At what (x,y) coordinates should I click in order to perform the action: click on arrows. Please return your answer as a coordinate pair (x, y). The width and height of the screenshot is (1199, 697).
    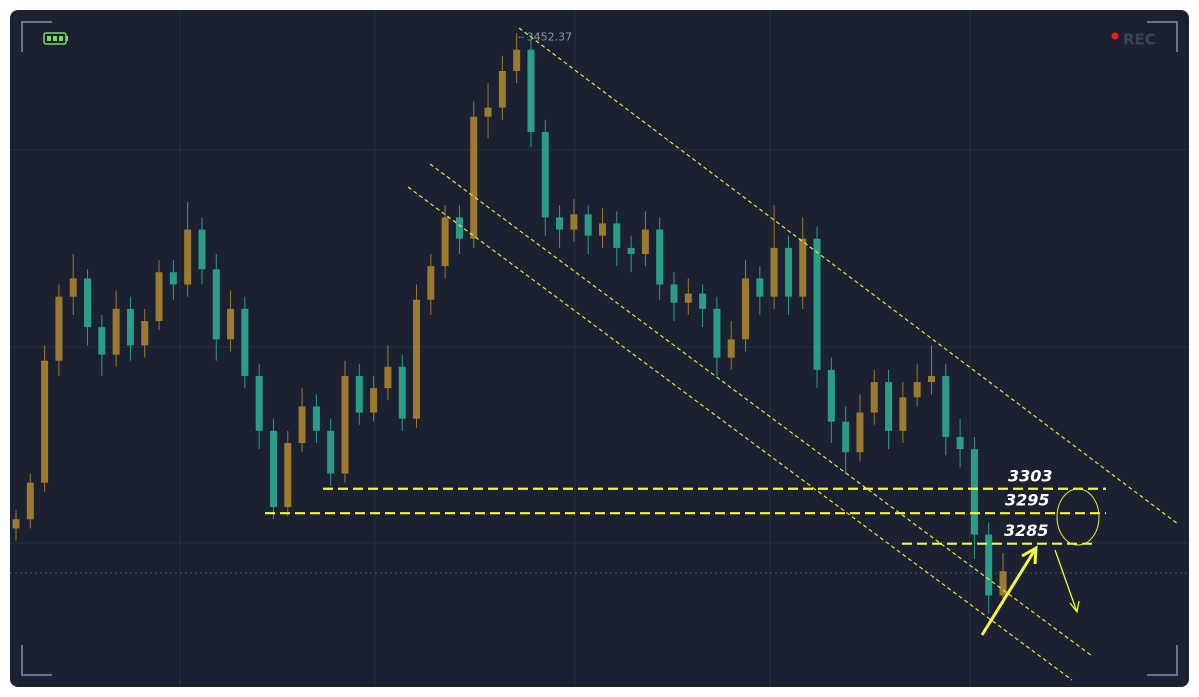
    Looking at the image, I should click on (1030, 590).